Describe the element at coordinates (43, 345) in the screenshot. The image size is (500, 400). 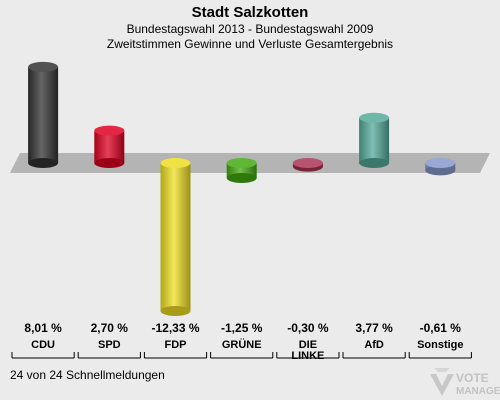
I see `category-label: CDU` at that location.